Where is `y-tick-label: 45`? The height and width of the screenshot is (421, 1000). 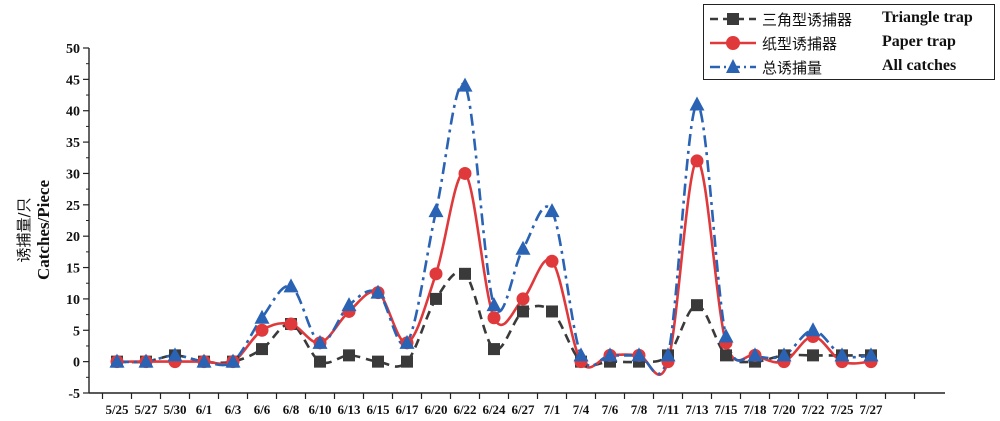 y-tick-label: 45 is located at coordinates (73, 80).